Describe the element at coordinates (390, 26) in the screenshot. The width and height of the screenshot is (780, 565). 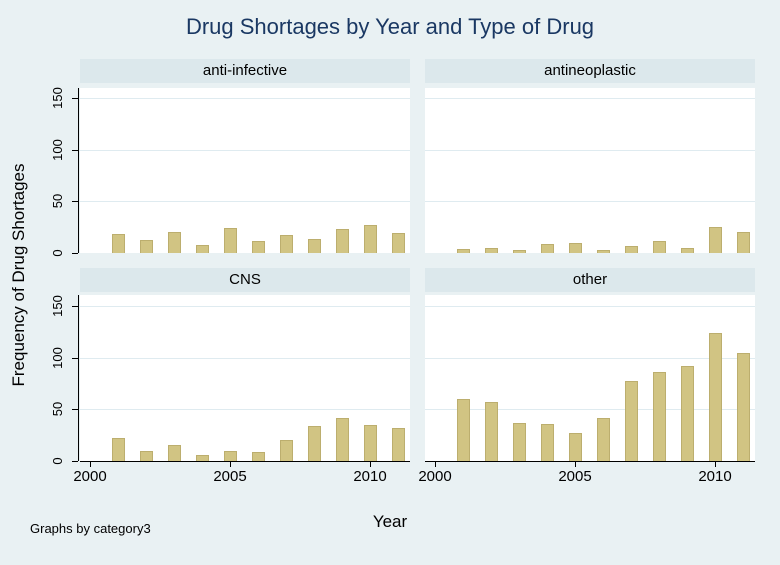
I see `chart-title: Drug Shortages by Year and Type of Drug` at that location.